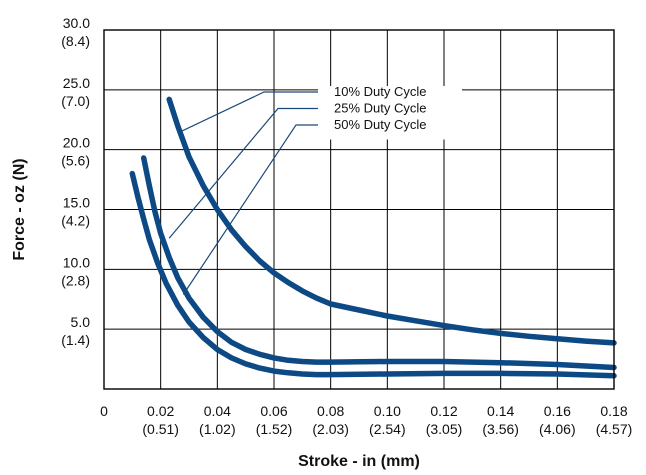 The image size is (646, 475). Describe the element at coordinates (274, 429) in the screenshot. I see `x-tick-sublabel: (1.52)` at that location.